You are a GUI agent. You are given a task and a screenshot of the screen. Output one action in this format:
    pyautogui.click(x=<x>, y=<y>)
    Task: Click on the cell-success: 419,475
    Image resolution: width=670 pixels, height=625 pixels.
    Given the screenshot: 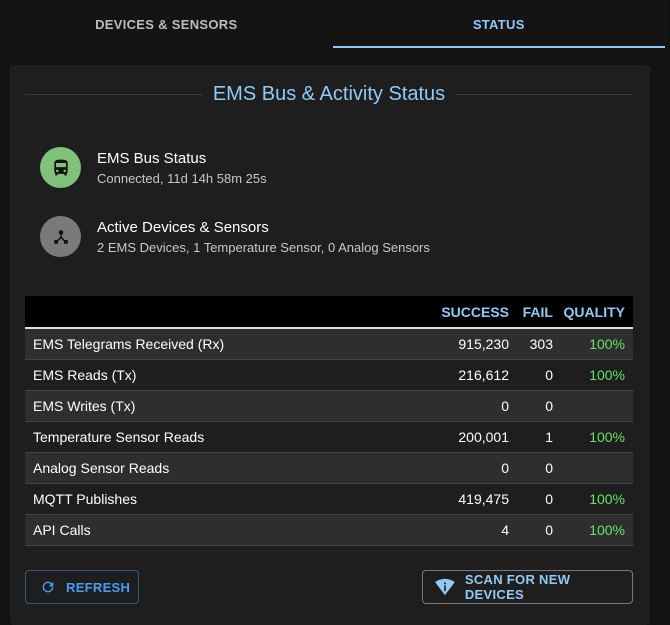 What is the action you would take?
    pyautogui.click(x=472, y=499)
    